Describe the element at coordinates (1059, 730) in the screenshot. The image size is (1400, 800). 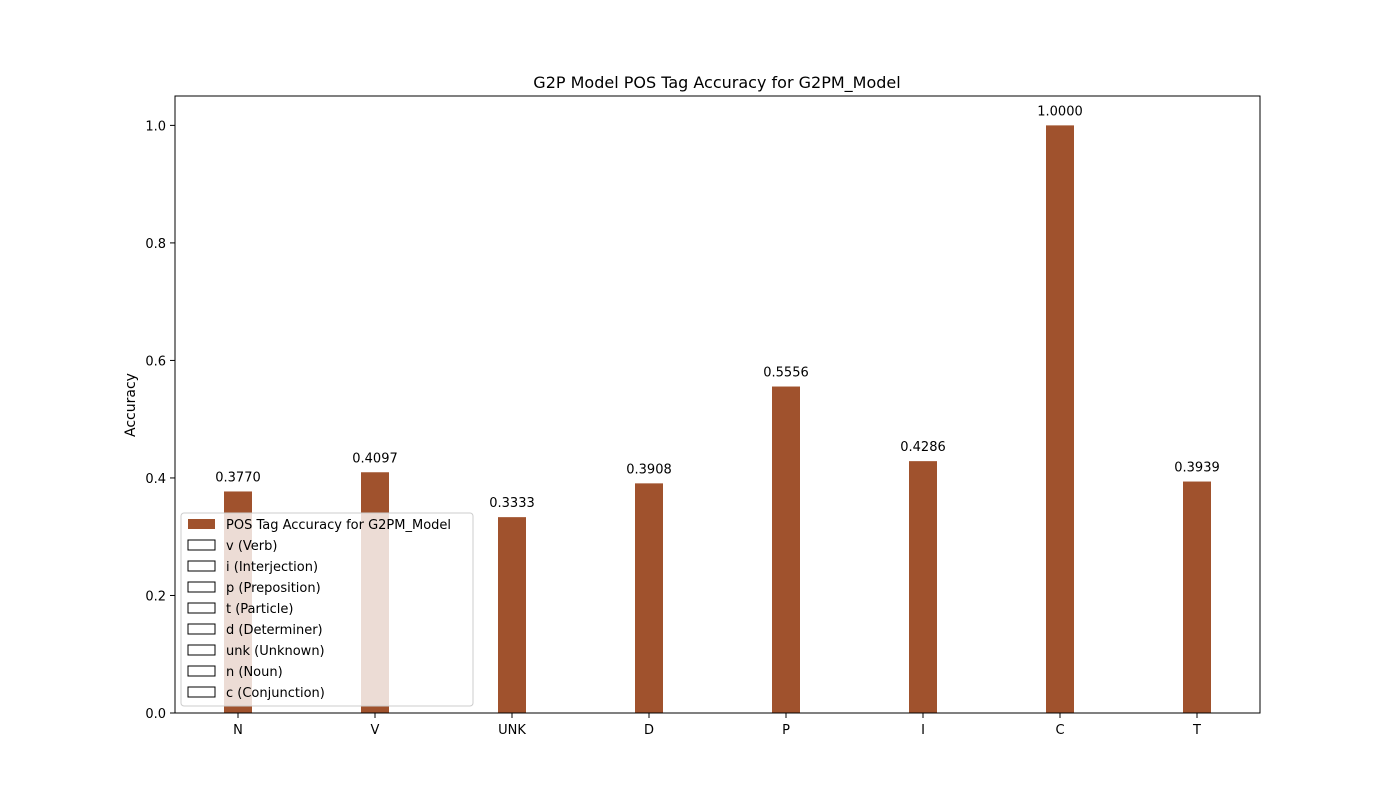
I see `x-tick-label: C` at that location.